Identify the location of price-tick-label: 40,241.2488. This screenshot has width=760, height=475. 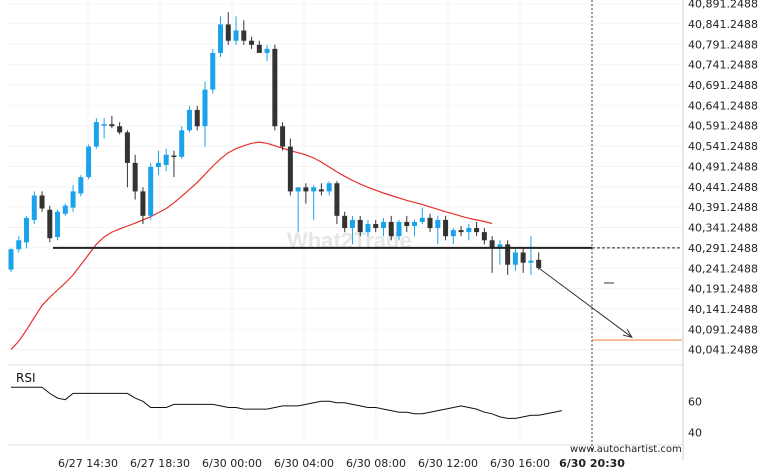
(723, 268).